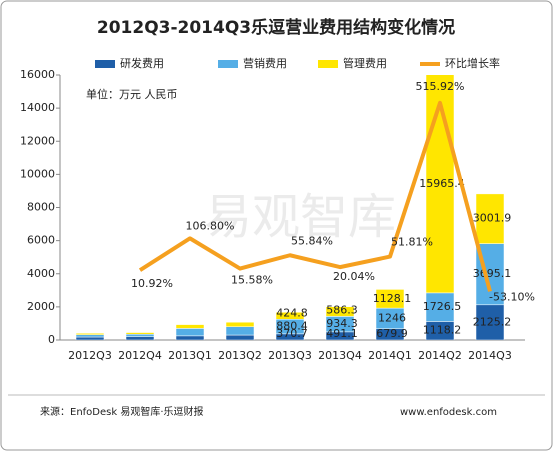  Describe the element at coordinates (190, 355) in the screenshot. I see `x-tick-label: 2013Q1` at that location.